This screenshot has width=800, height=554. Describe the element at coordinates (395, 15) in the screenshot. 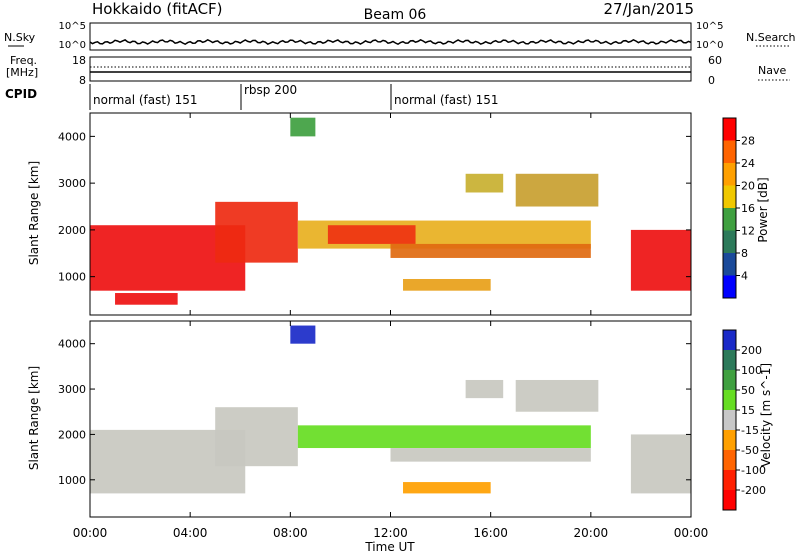

I see `beam-label: Beam 06` at that location.